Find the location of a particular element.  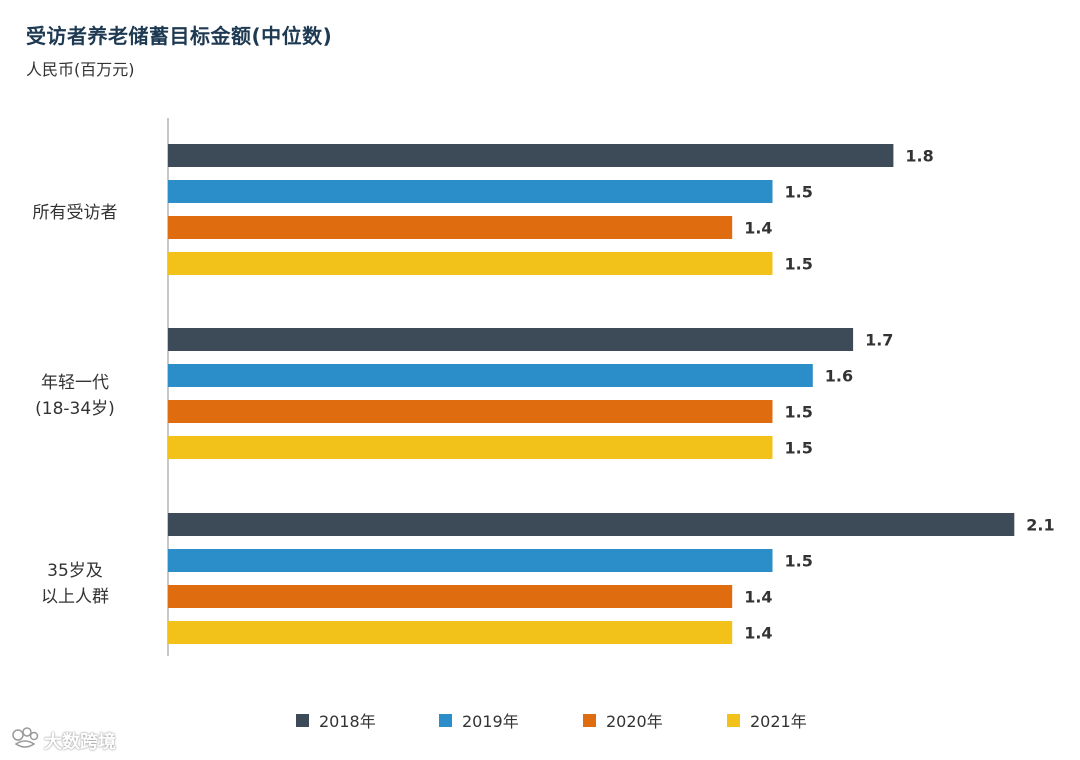

paw-logo-icon is located at coordinates (25, 740).